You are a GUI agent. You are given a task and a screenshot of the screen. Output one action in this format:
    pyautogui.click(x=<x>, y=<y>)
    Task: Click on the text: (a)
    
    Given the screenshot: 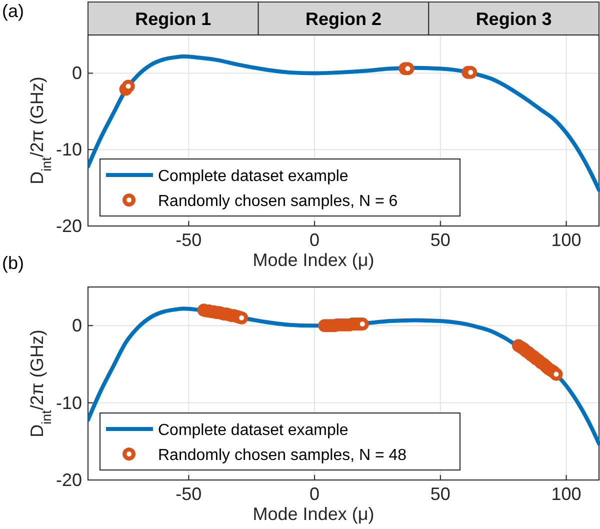 What is the action you would take?
    pyautogui.click(x=13, y=11)
    